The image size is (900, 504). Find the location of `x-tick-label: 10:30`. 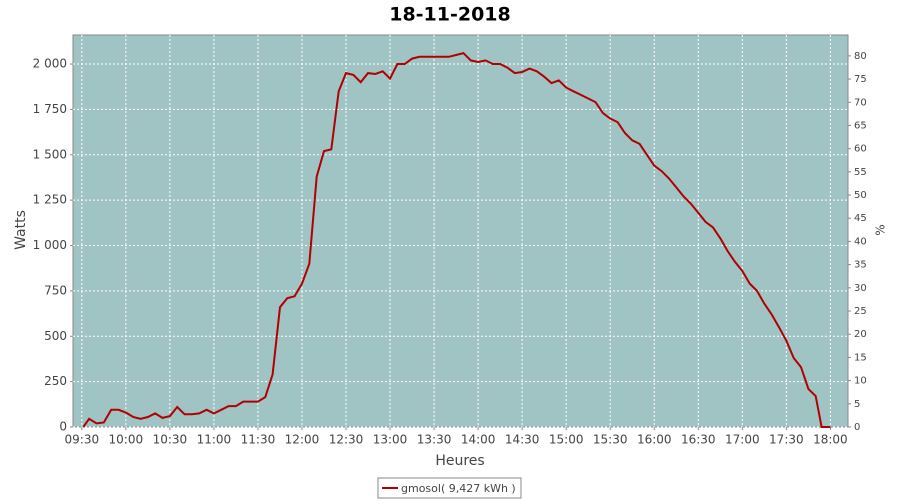

x-tick-label: 10:30 is located at coordinates (170, 440).